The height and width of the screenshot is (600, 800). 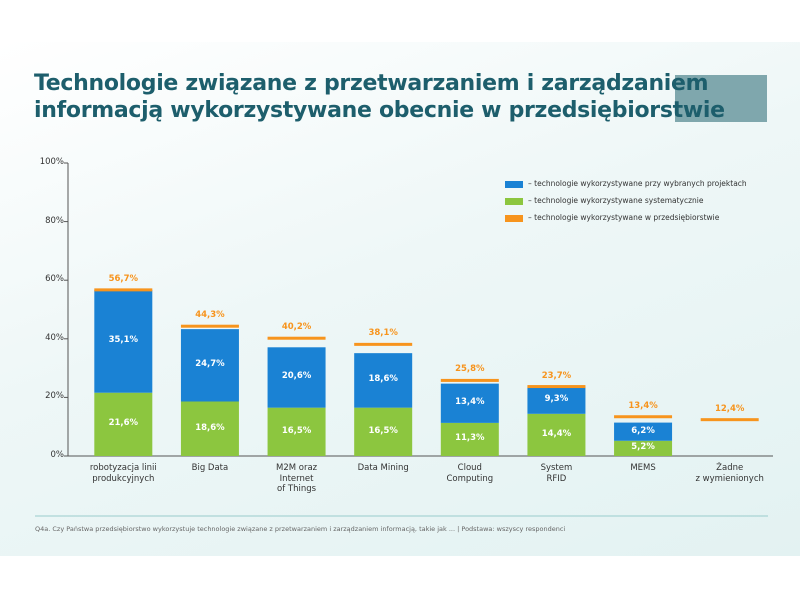 I want to click on value-label: 9,3%, so click(x=556, y=399).